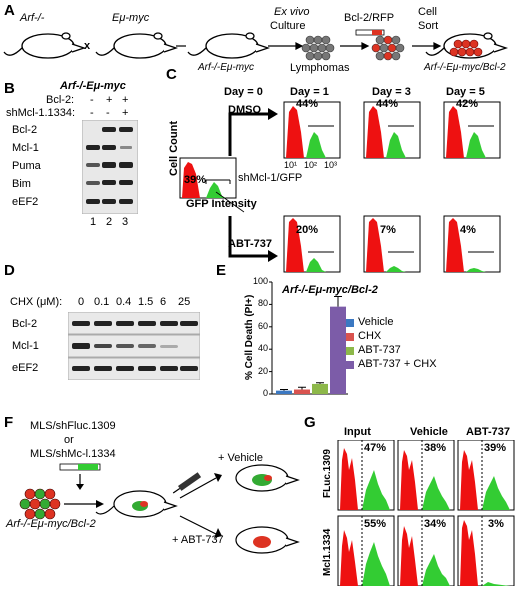 The height and width of the screenshot is (590, 520). What do you see at coordinates (262, 370) in the screenshot?
I see `e-ytick-label-1: 20` at bounding box center [262, 370].